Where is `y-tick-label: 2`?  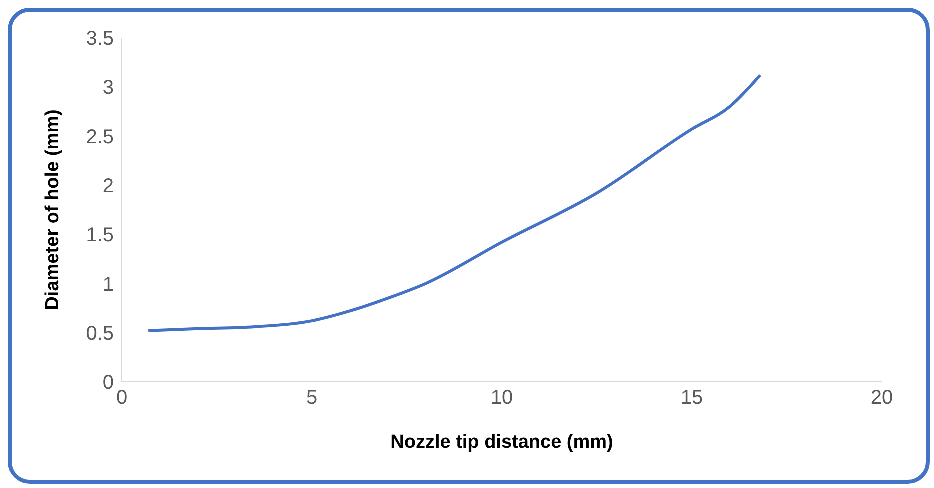 y-tick-label: 2 is located at coordinates (108, 187).